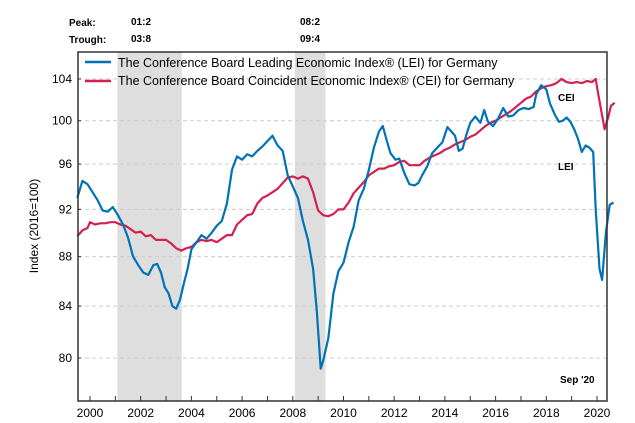  I want to click on y-tick-label-96: 96, so click(66, 164).